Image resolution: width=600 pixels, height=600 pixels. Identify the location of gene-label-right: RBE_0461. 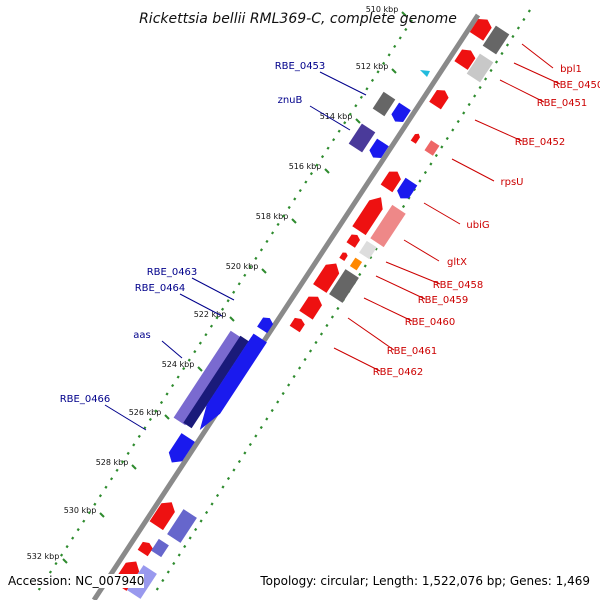
(412, 351).